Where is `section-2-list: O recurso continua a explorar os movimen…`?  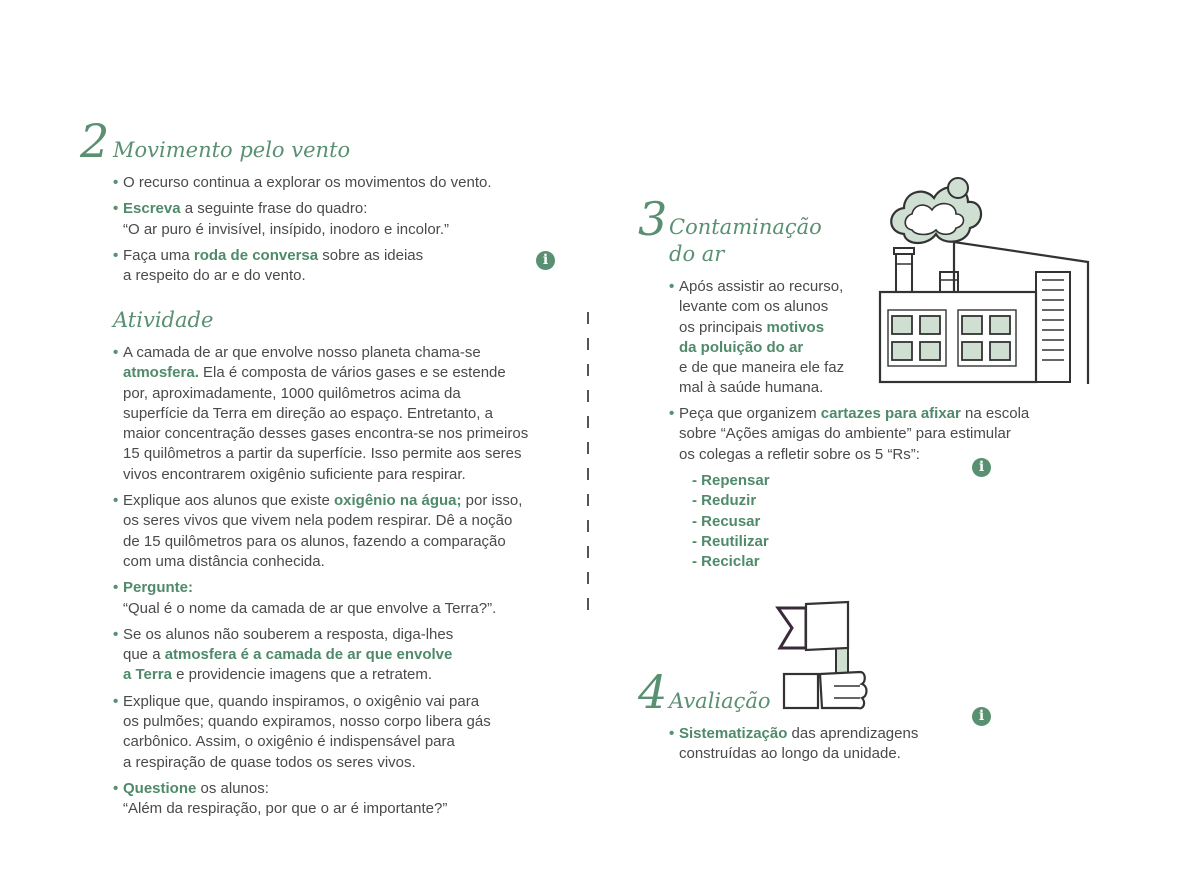
section-2-list: O recurso continua a explorar os movimen… is located at coordinates (343, 229).